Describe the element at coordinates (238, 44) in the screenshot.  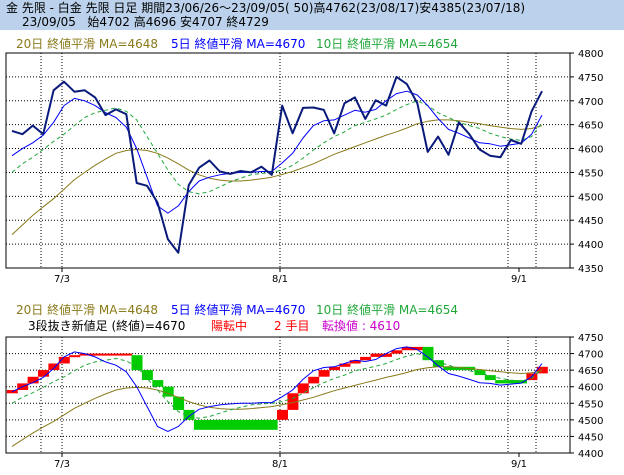
I see `legend-top-ma5: 5日 終値平滑 MA=4670` at that location.